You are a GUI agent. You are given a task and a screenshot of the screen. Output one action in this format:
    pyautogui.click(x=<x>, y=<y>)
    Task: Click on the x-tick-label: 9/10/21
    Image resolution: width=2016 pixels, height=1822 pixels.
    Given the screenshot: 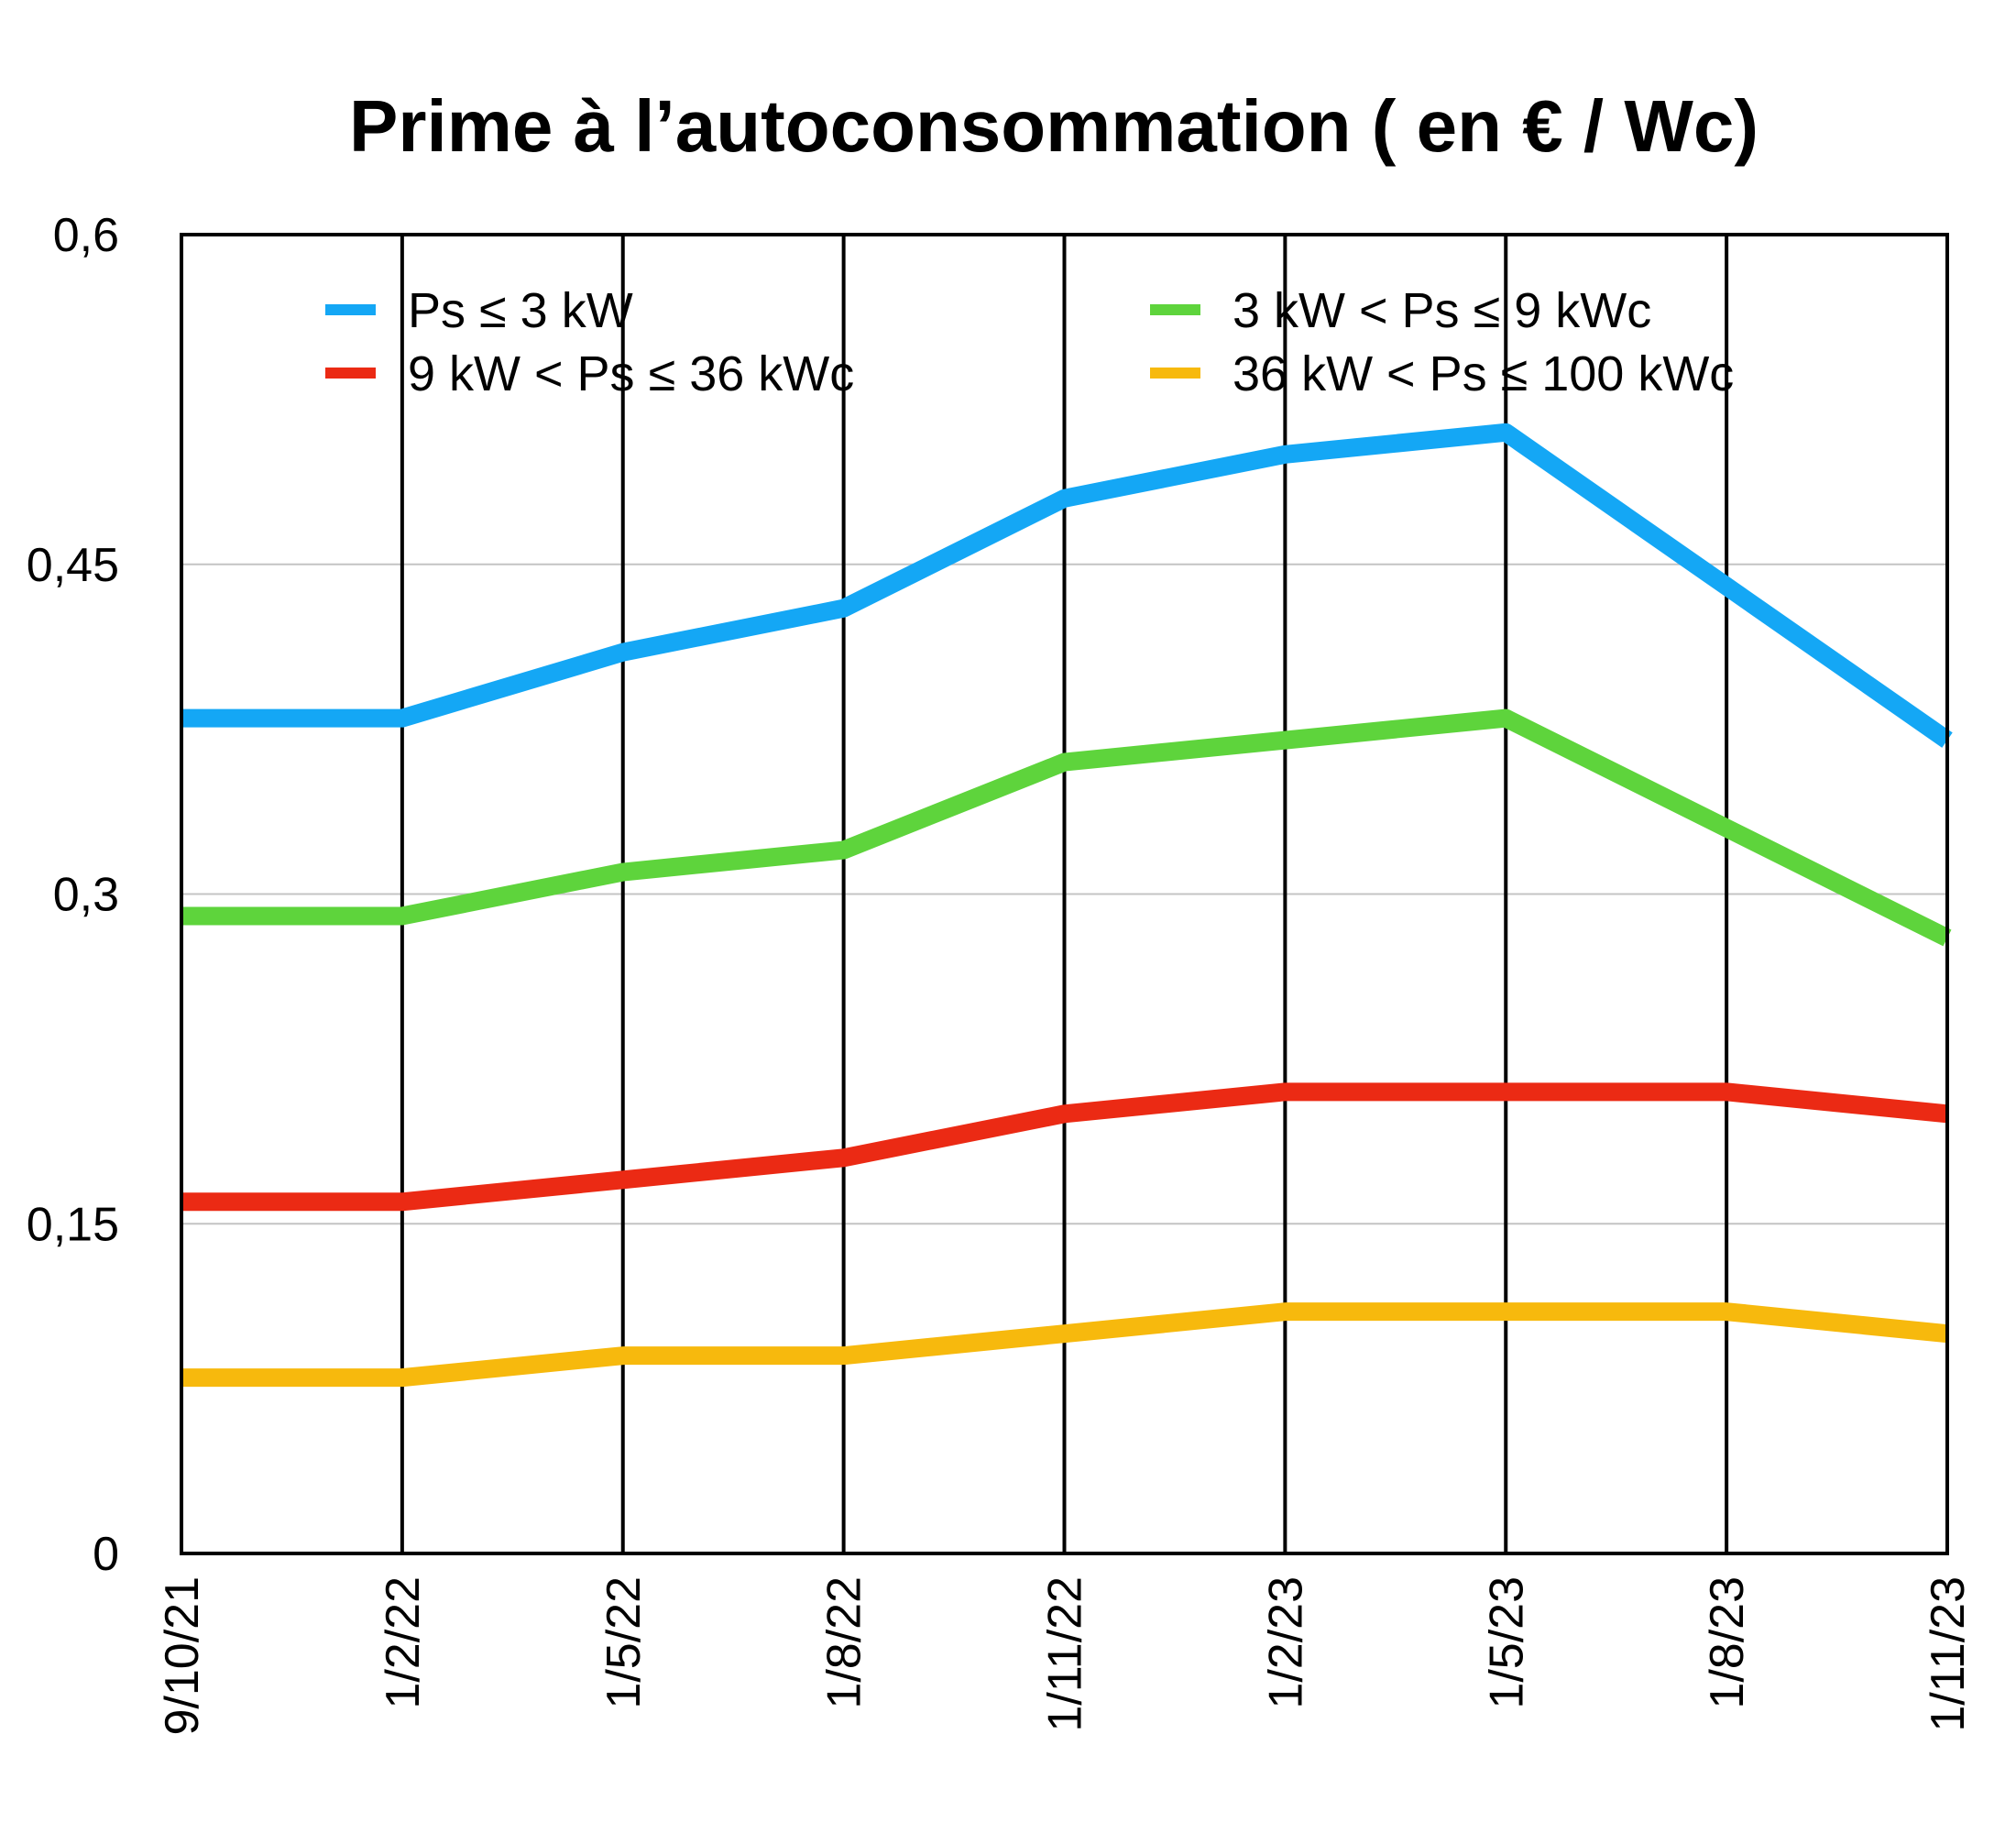 What is the action you would take?
    pyautogui.click(x=182, y=1656)
    